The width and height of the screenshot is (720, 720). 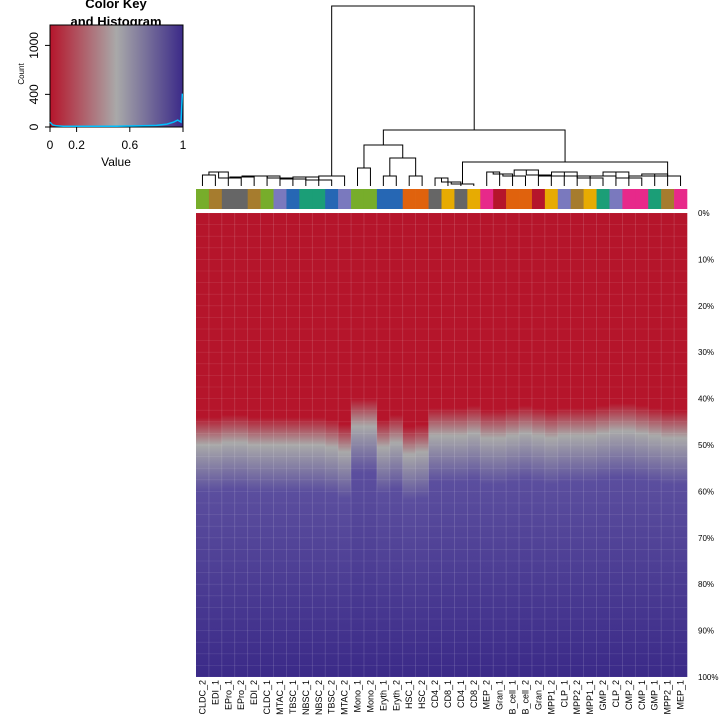 I want to click on row-label: 40%, so click(x=706, y=399).